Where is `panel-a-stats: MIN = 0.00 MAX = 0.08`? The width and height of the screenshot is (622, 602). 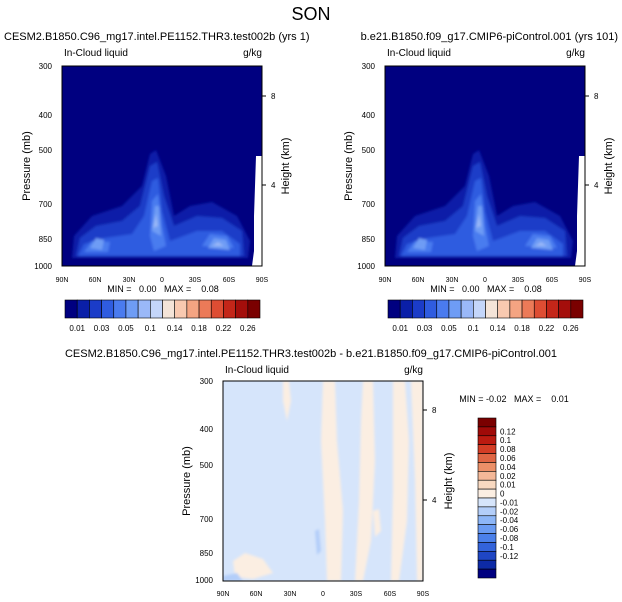 panel-a-stats: MIN = 0.00 MAX = 0.08 is located at coordinates (163, 289).